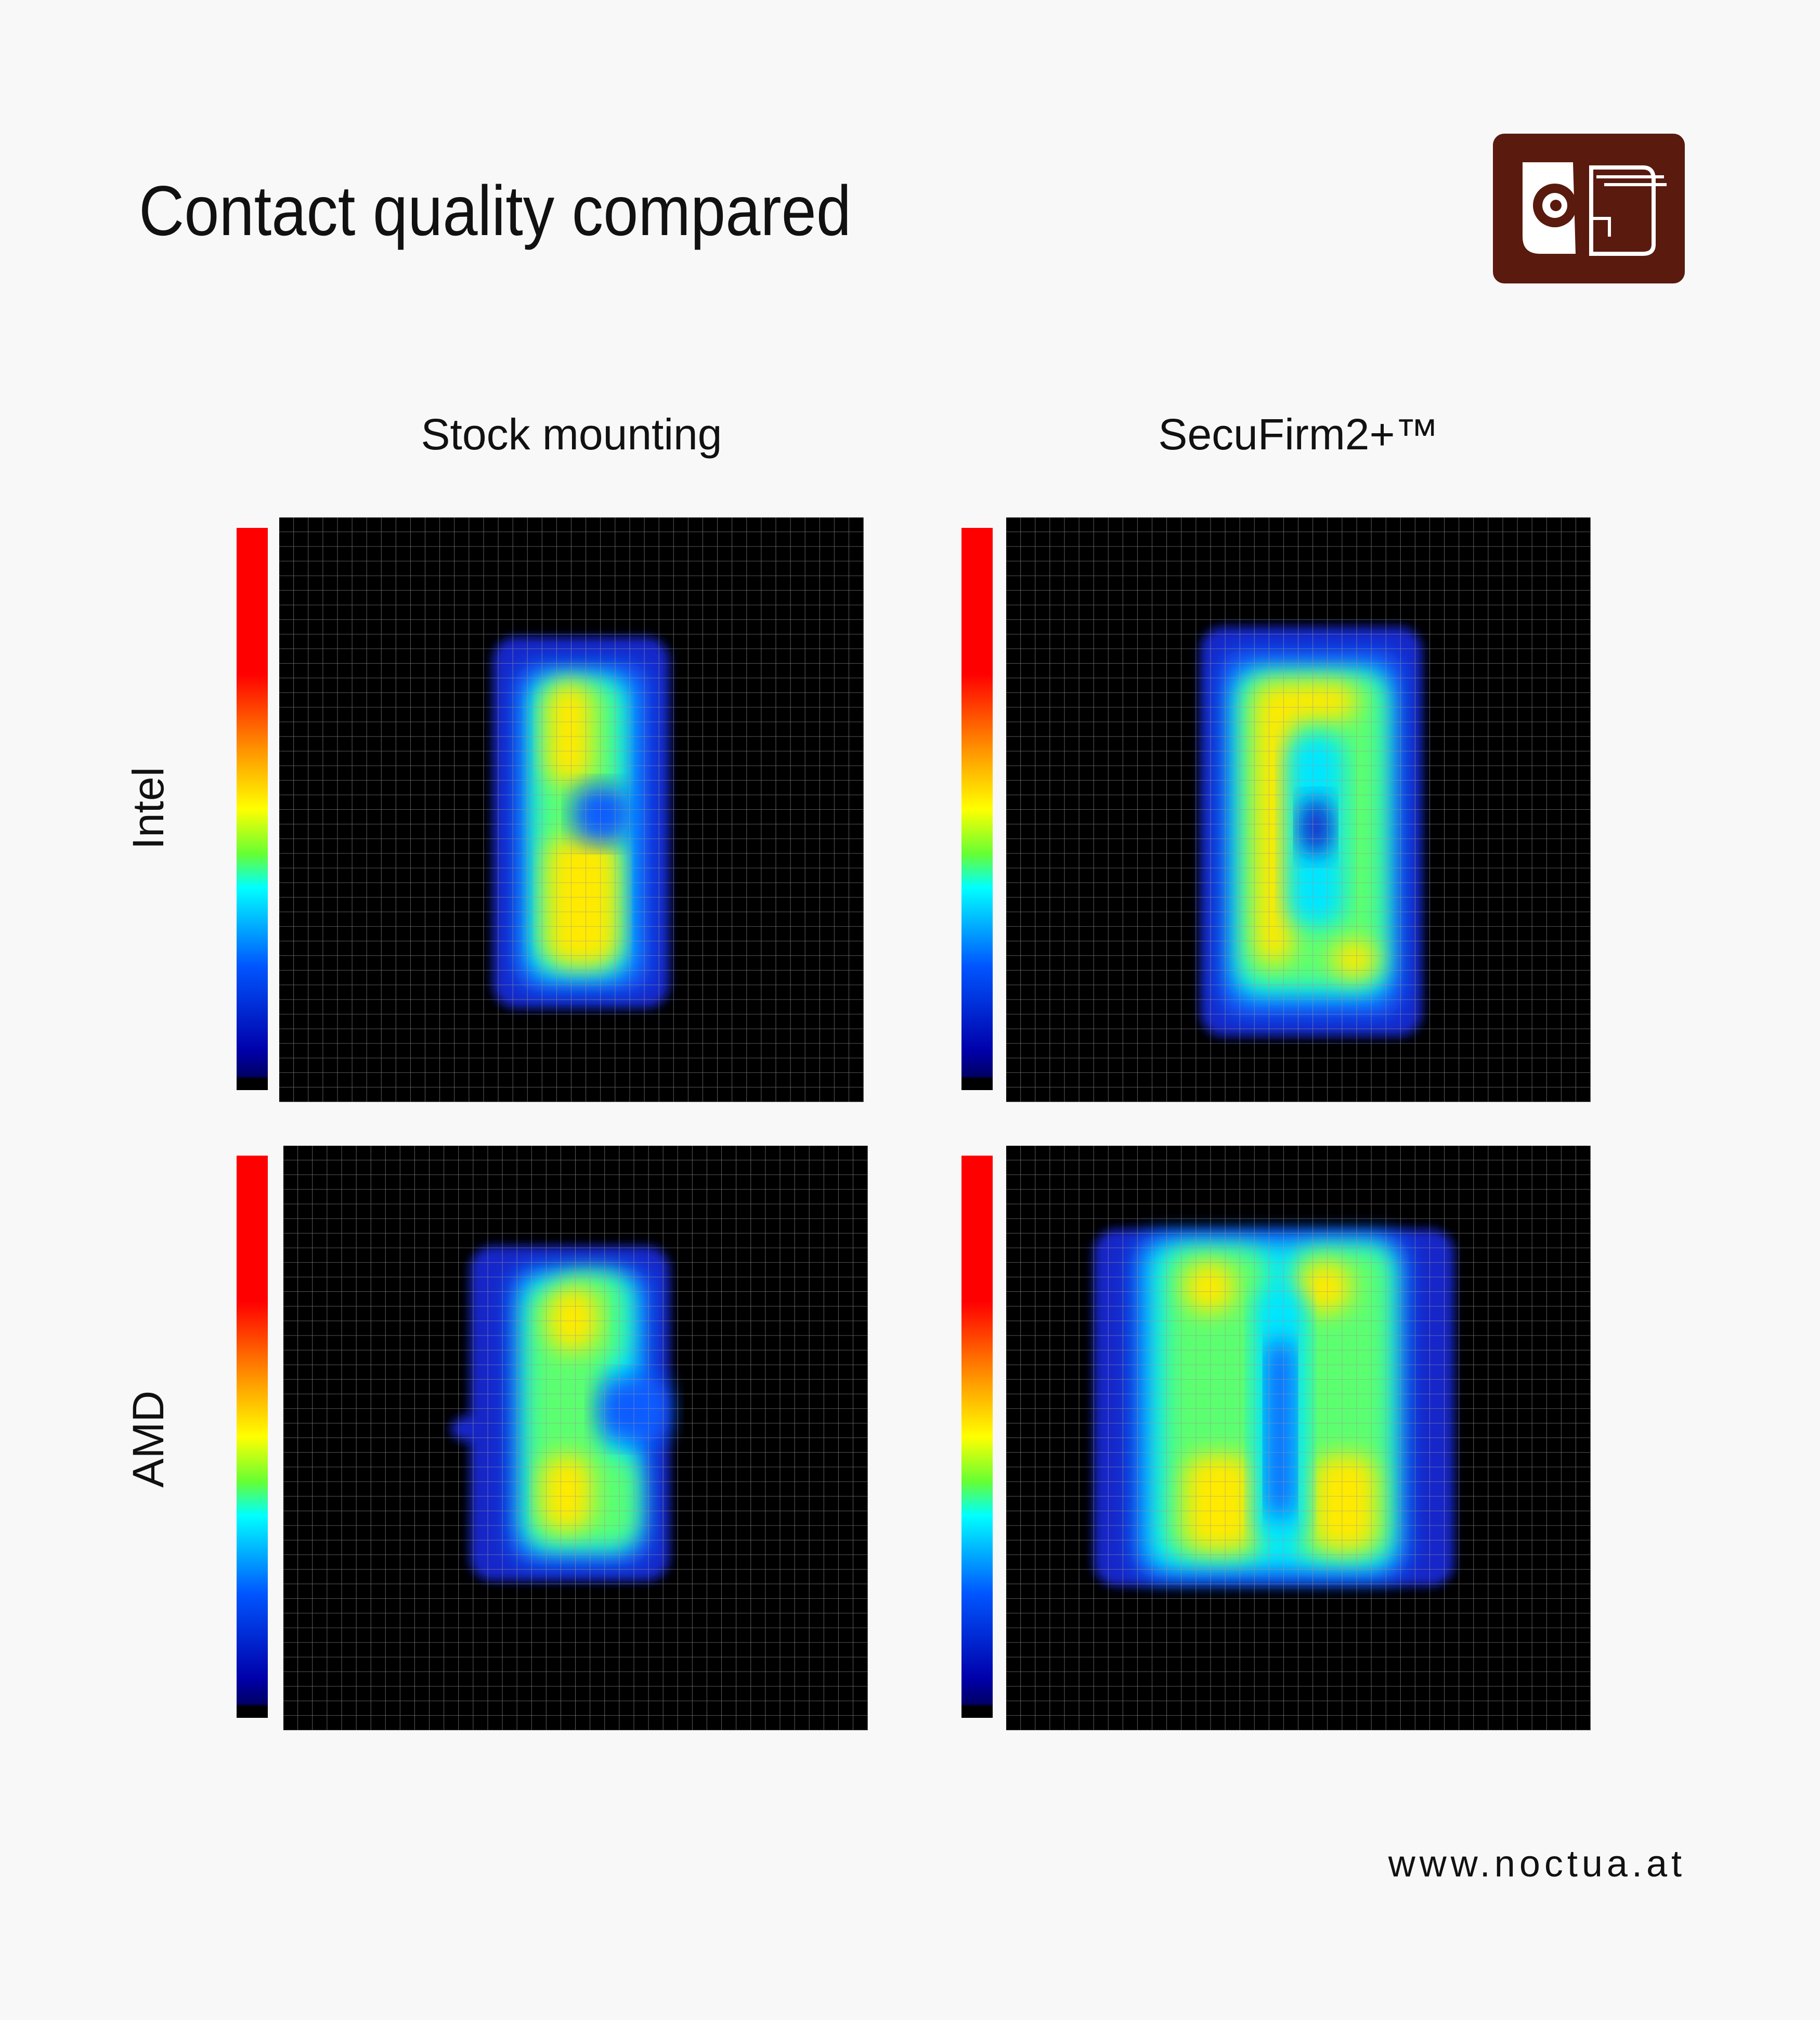 The width and height of the screenshot is (1820, 2020). I want to click on column-header: SecuFirm2+™, so click(1298, 435).